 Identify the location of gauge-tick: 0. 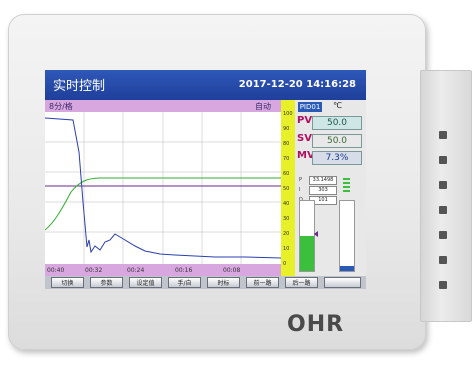
(285, 264).